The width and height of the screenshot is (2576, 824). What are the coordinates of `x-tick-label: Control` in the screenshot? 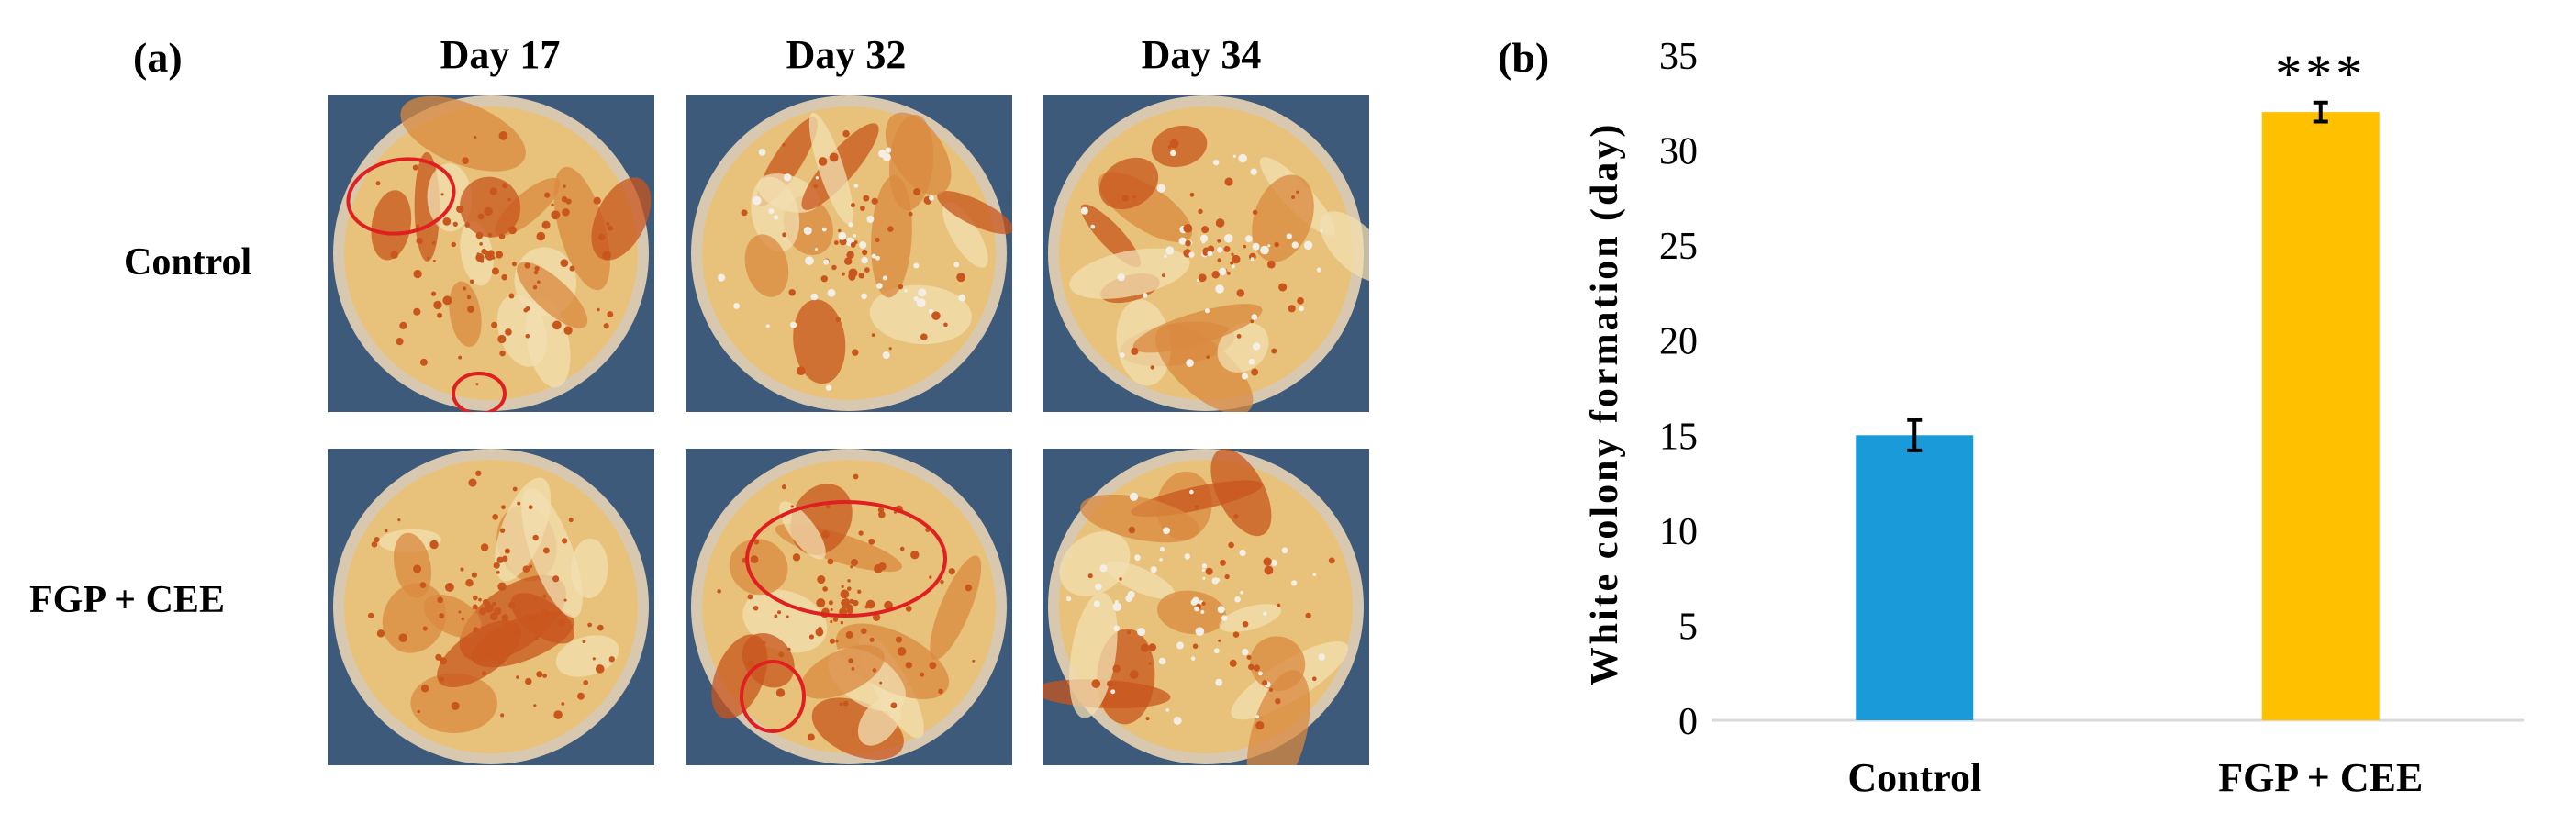 It's located at (1914, 778).